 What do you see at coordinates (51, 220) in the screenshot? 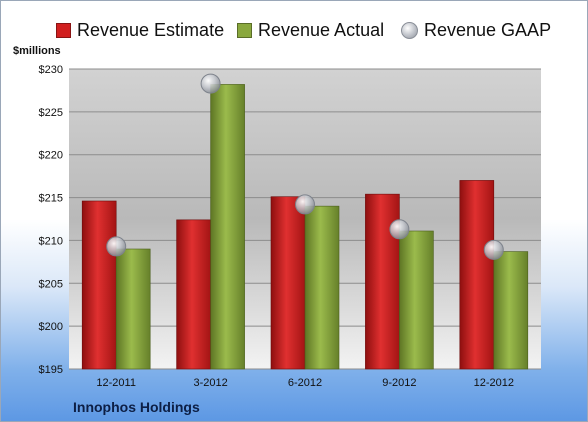
I see `y-axis: $195 $200 $205 $210 $215 $220 $225 $230` at bounding box center [51, 220].